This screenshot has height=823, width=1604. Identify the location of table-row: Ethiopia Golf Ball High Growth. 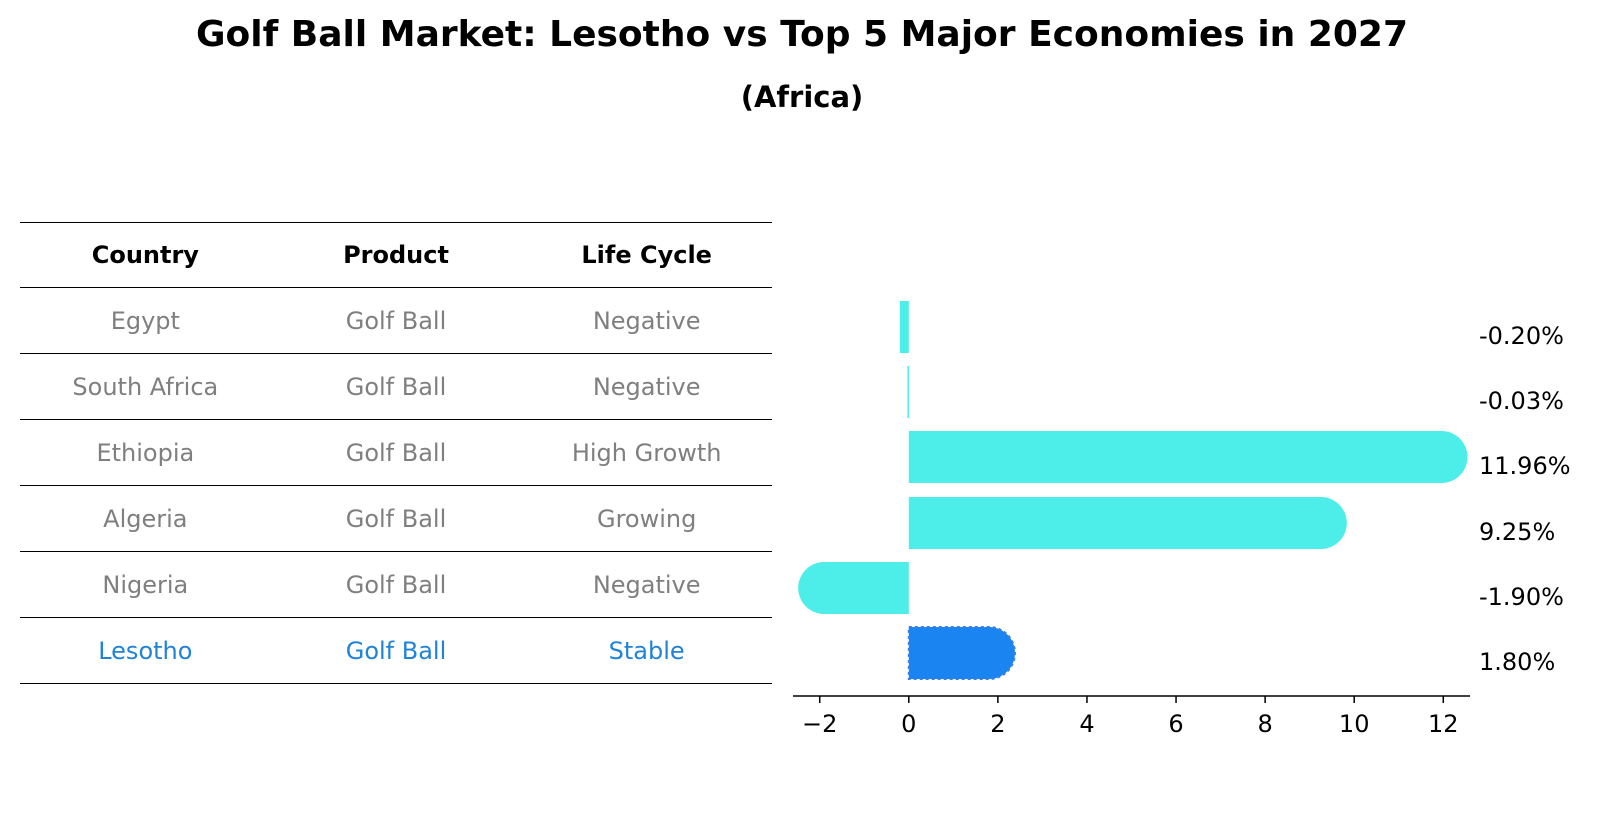
(396, 453).